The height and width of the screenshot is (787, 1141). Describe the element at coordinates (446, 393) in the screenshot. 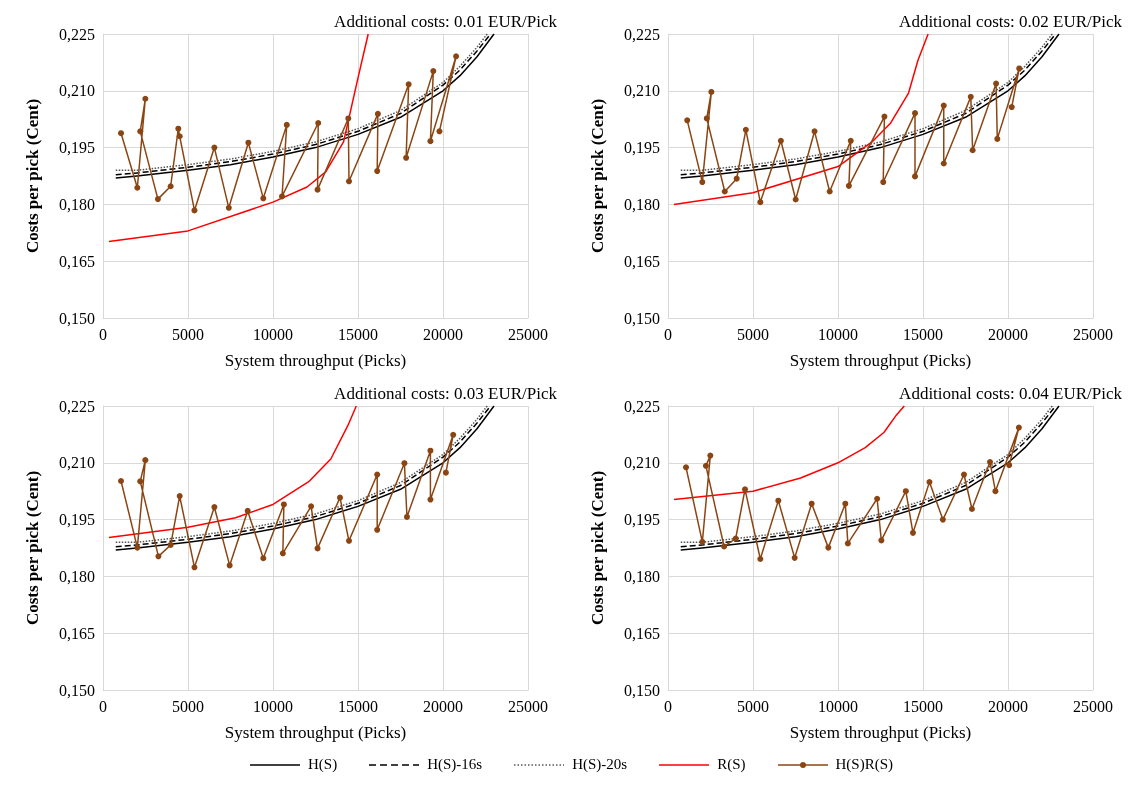

I see `chart-title: Additional costs: 0.03 EUR/Pick` at that location.